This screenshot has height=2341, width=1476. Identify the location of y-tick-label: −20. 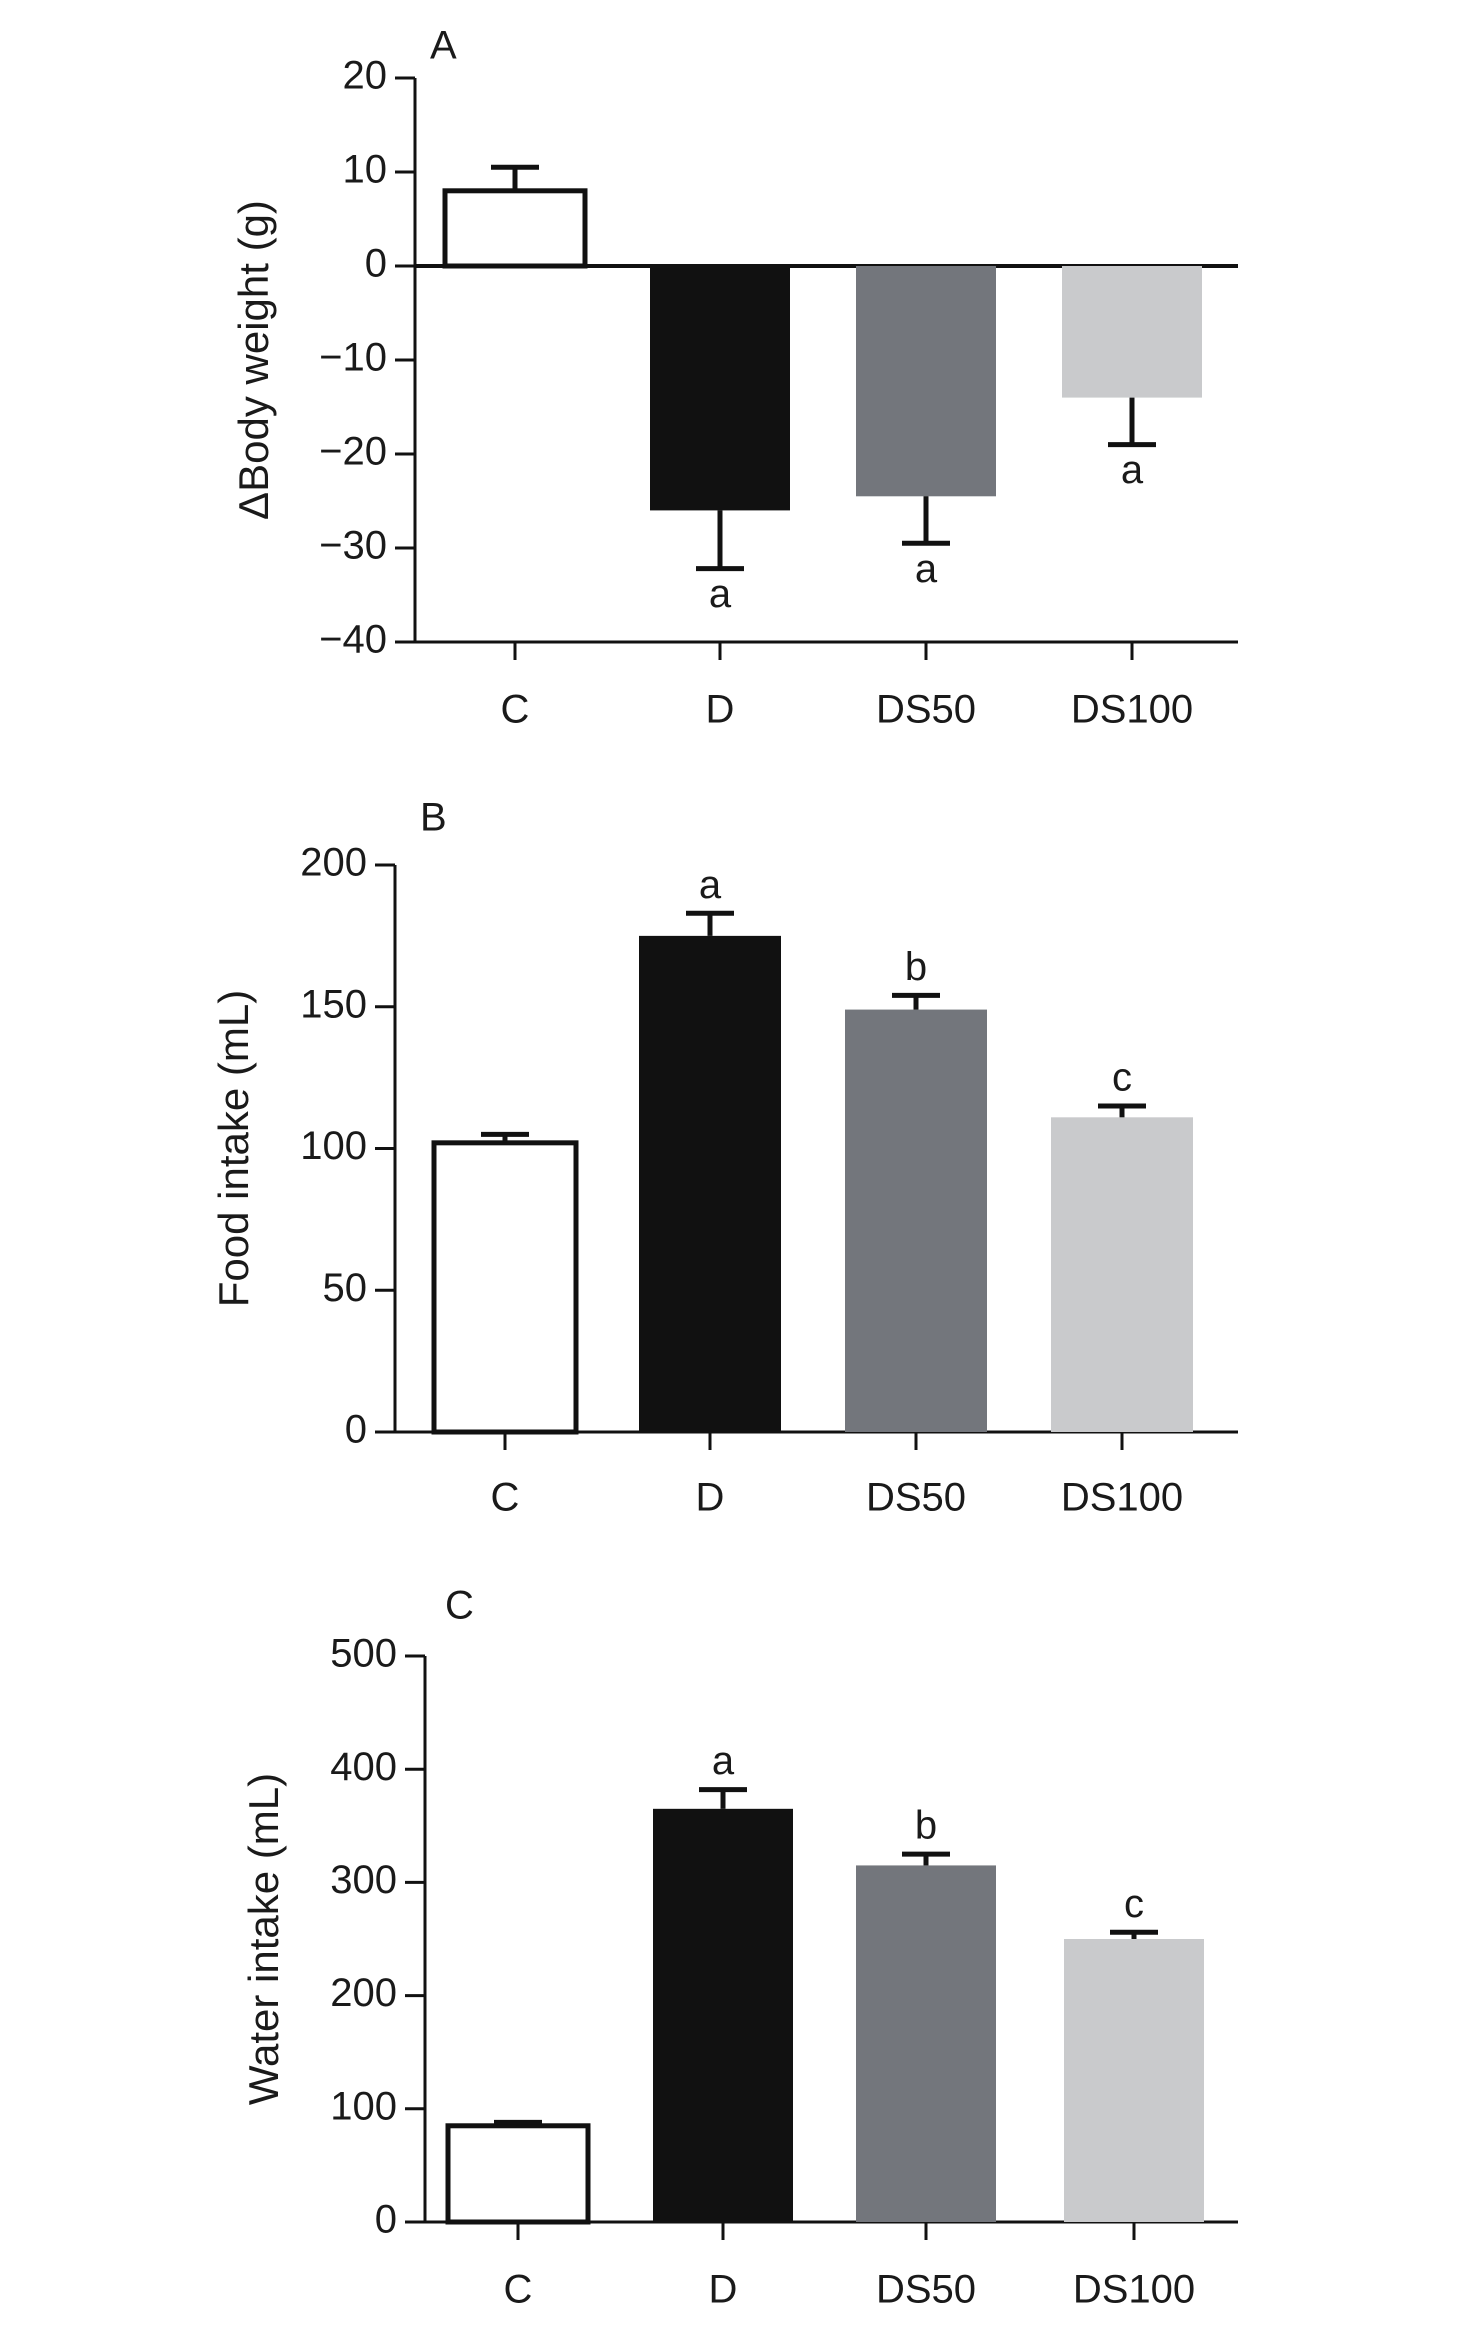
(353, 452).